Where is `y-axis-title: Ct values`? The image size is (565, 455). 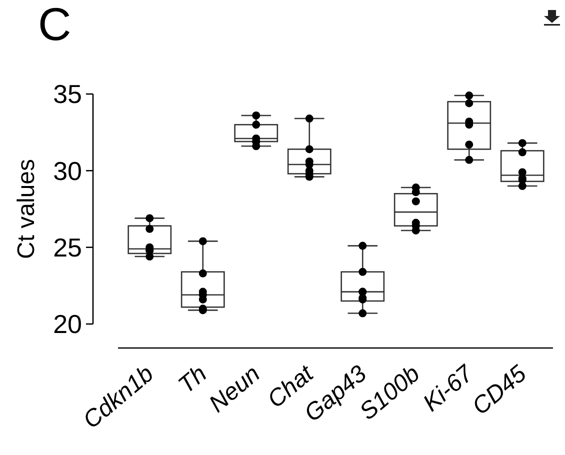
y-axis-title: Ct values is located at coordinates (26, 209).